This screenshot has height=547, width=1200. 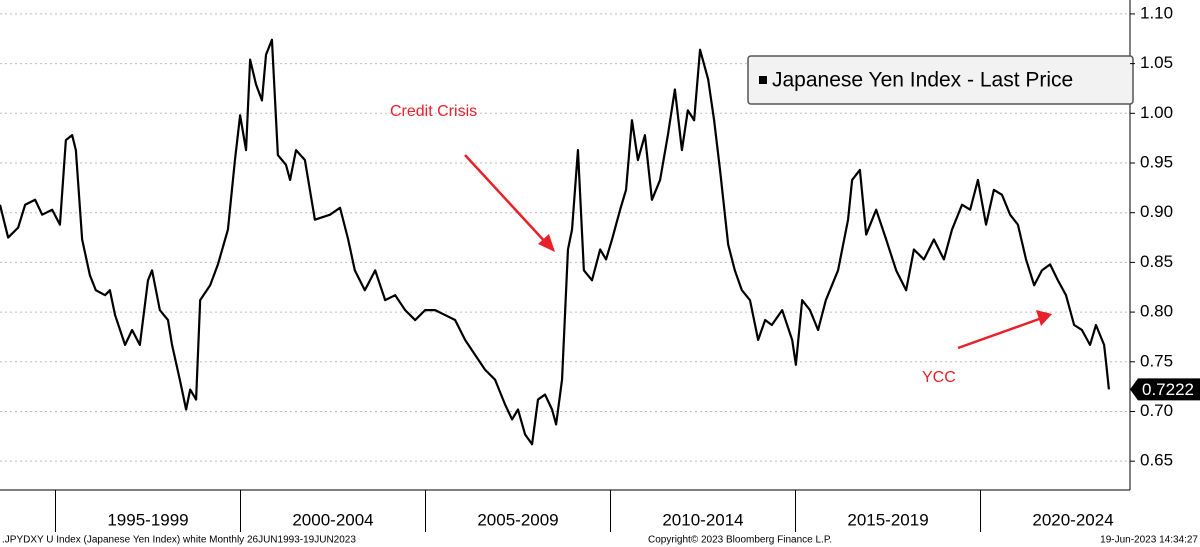 What do you see at coordinates (1156, 161) in the screenshot?
I see `y-tick-label: 0.95` at bounding box center [1156, 161].